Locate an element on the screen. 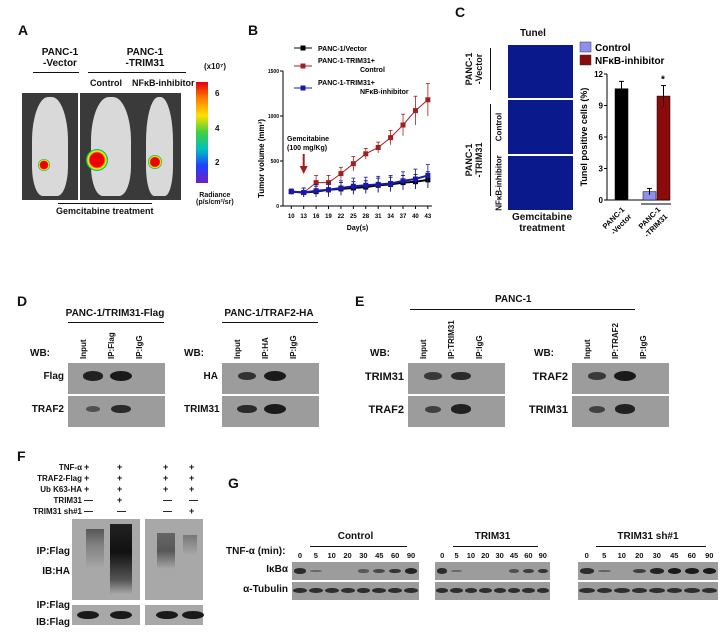 This screenshot has height=633, width=724. legend-label: PANC-1-TRIM31+ is located at coordinates (346, 61).